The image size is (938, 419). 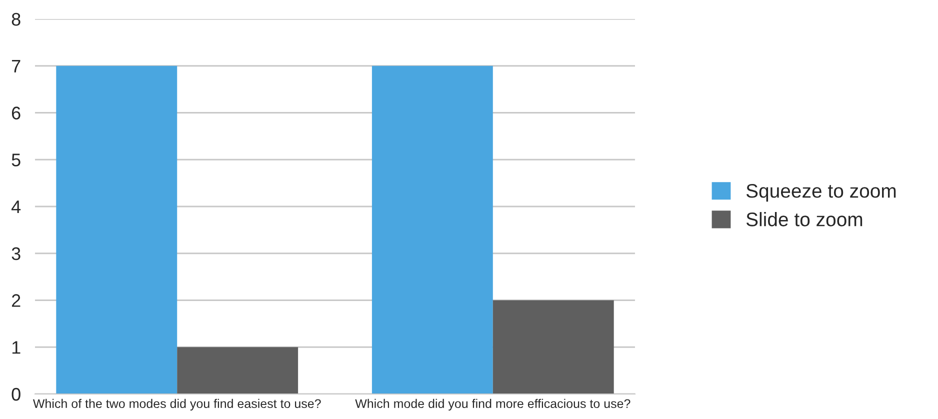 What do you see at coordinates (804, 219) in the screenshot?
I see `legend-label: Slide to zoom` at bounding box center [804, 219].